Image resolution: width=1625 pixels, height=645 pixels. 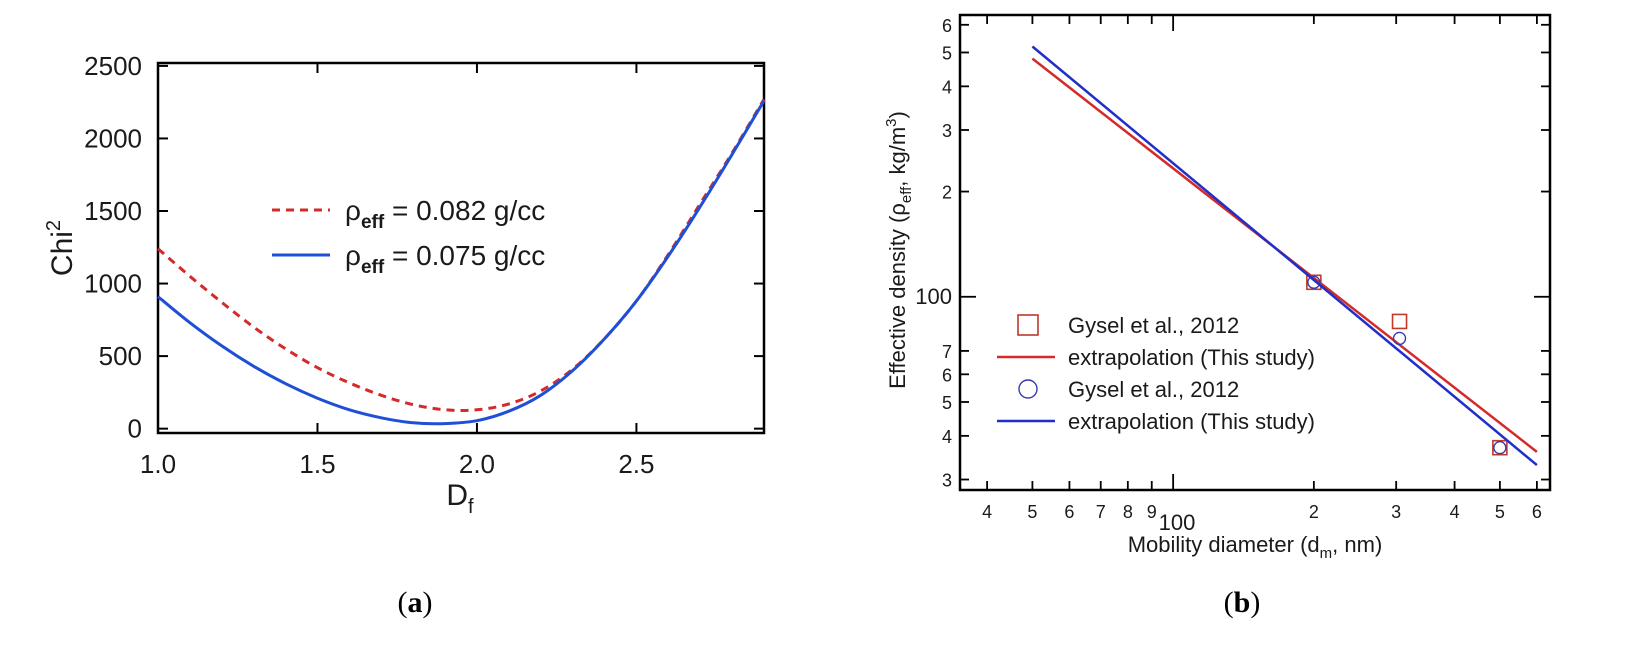 What do you see at coordinates (1396, 512) in the screenshot?
I see `panel-b-x-tick-label: 3` at bounding box center [1396, 512].